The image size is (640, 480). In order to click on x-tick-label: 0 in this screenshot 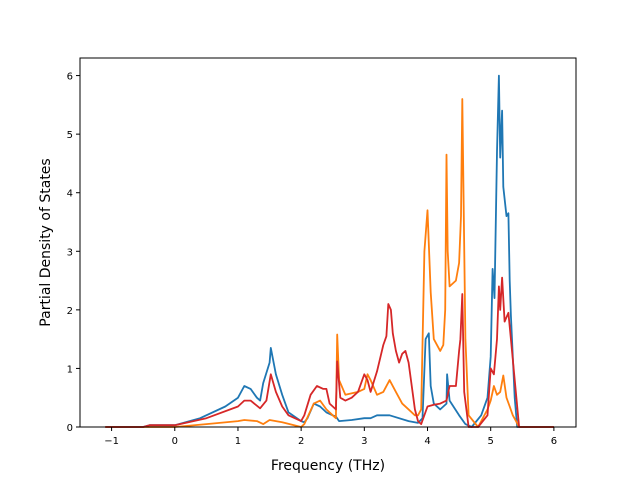, I will do `click(175, 441)`.